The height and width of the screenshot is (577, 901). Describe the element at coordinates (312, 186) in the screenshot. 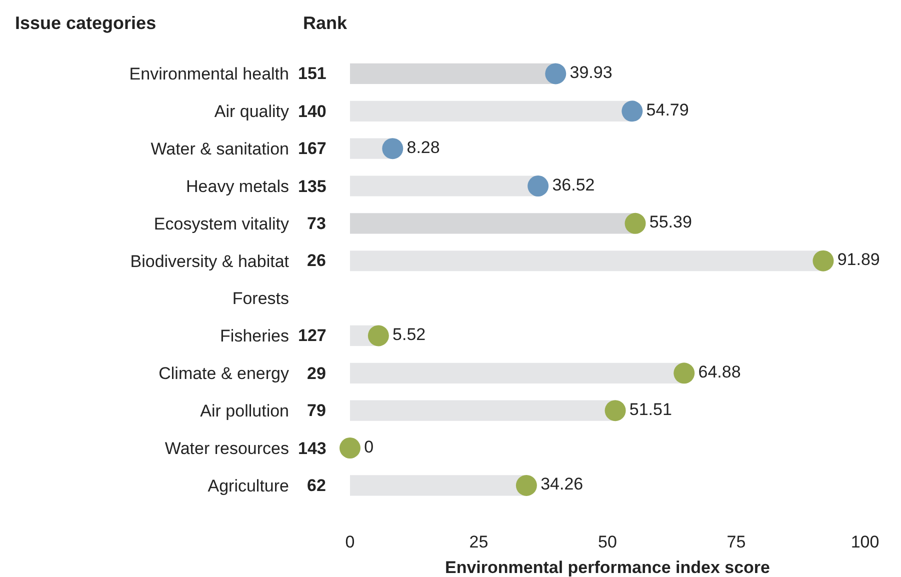

I see `text: 135` at that location.